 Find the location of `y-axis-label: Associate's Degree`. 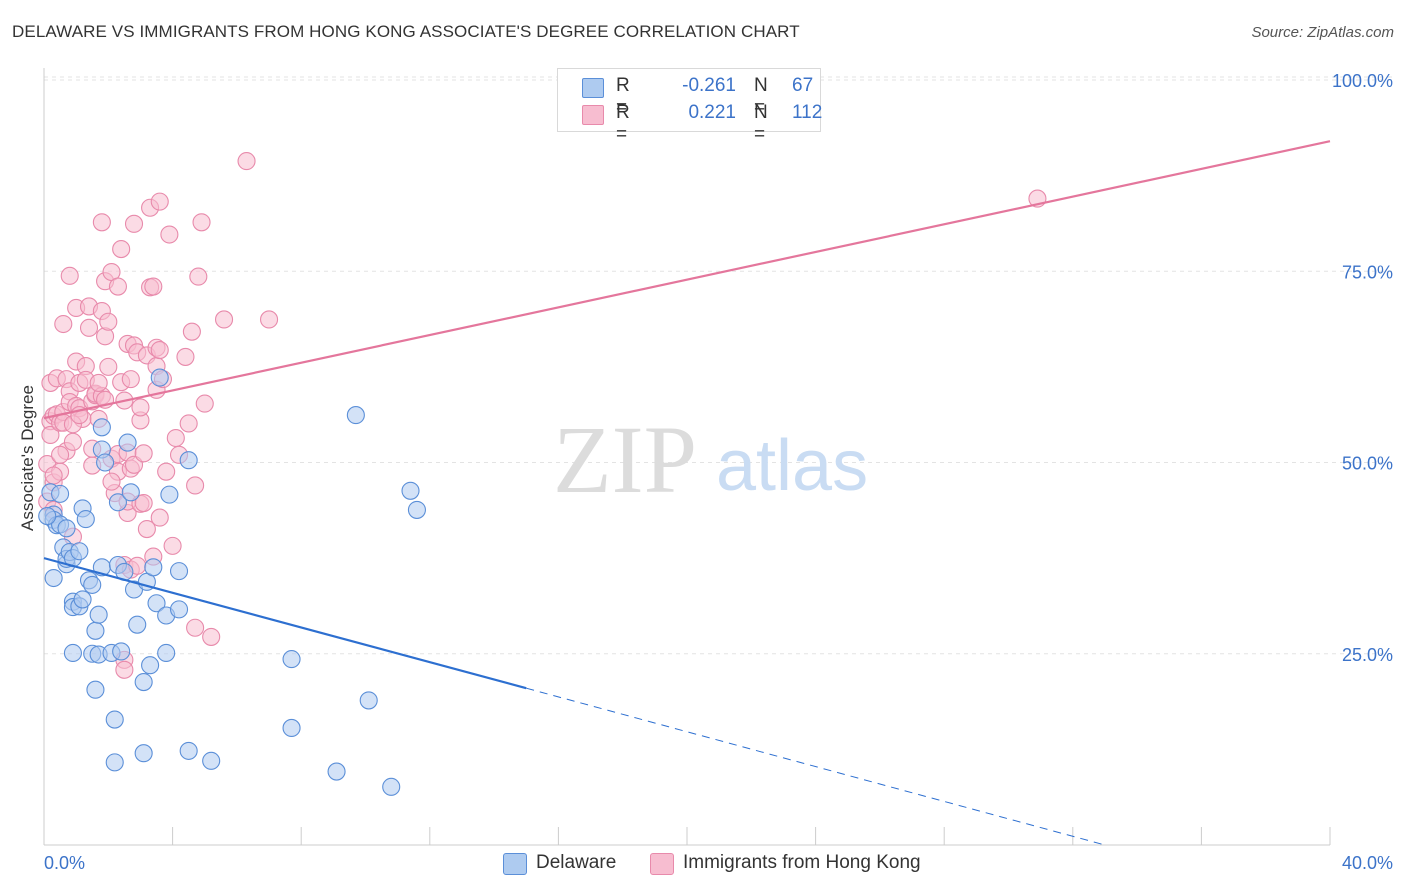

y-axis-label: Associate's Degree is located at coordinates (27, 458).